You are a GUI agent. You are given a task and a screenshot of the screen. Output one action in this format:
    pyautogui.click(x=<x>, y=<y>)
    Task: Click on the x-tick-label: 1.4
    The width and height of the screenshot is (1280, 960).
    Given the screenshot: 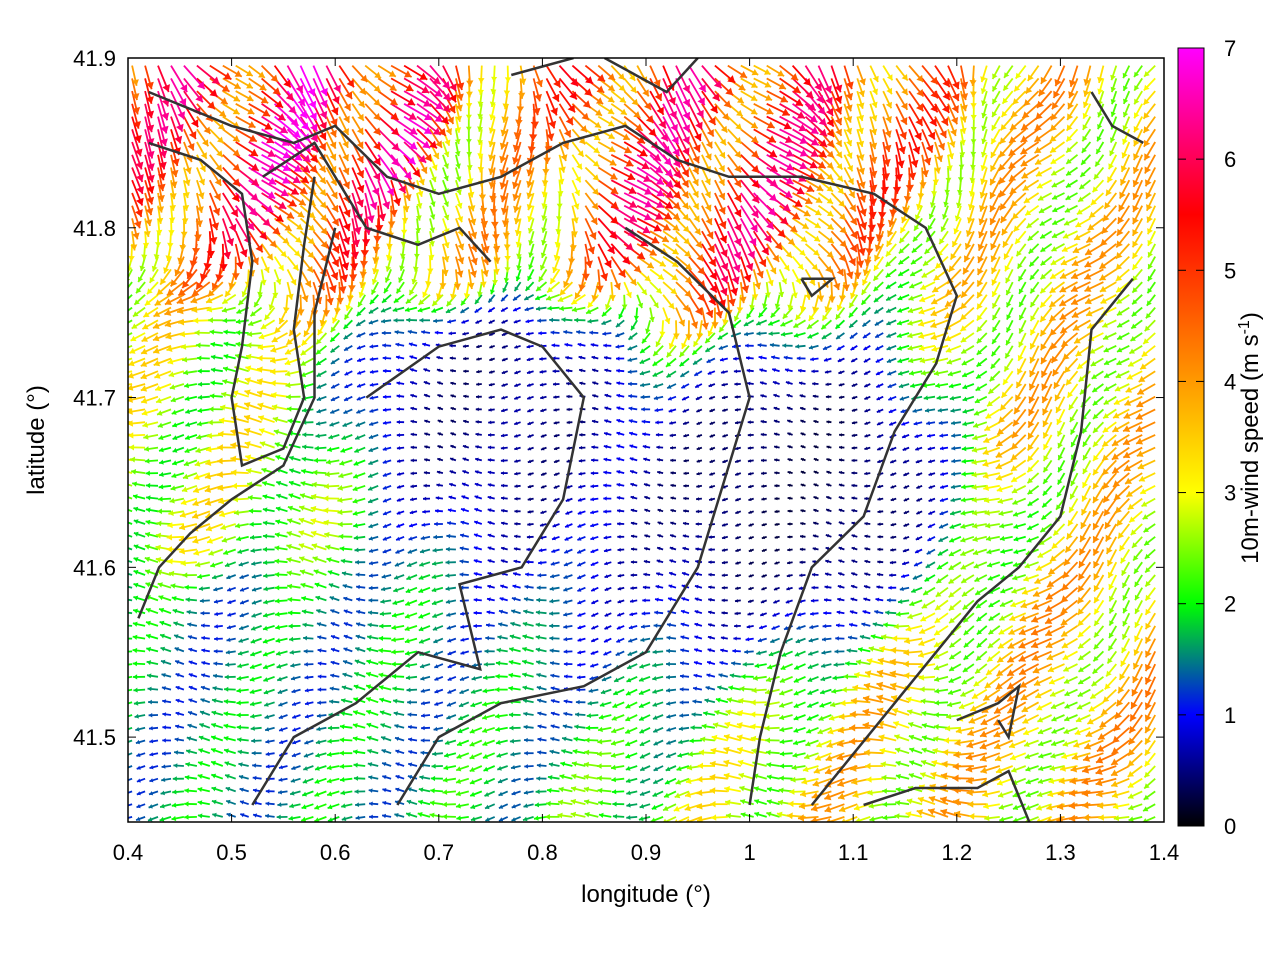 What is the action you would take?
    pyautogui.click(x=1164, y=852)
    